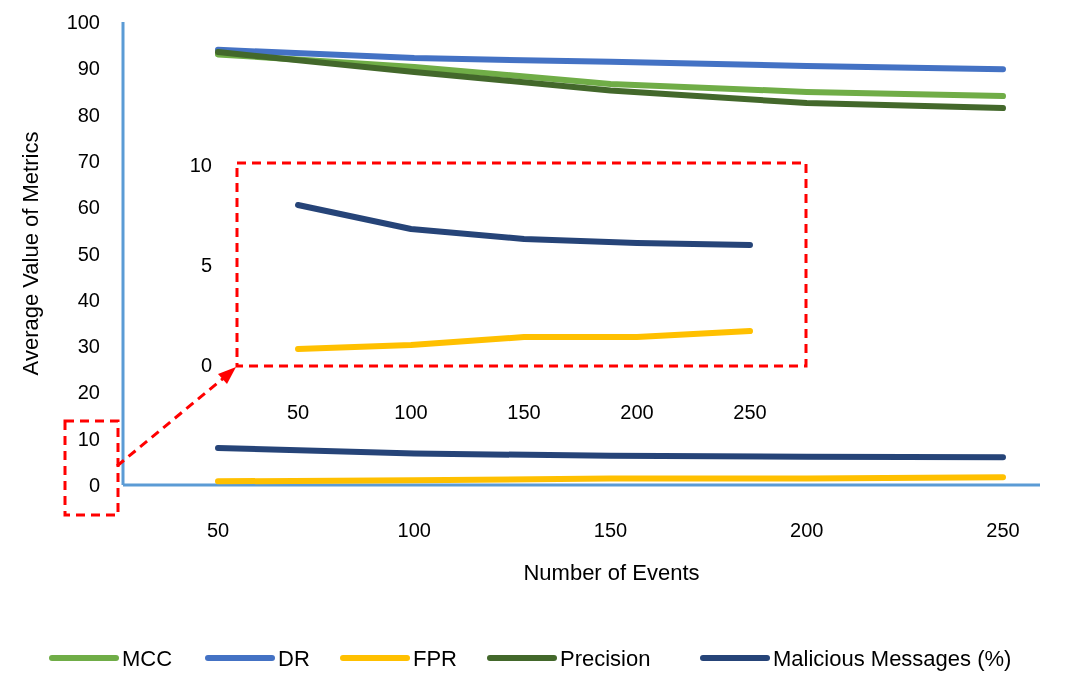 The width and height of the screenshot is (1088, 675). Describe the element at coordinates (605, 658) in the screenshot. I see `legend-label: Precision` at that location.